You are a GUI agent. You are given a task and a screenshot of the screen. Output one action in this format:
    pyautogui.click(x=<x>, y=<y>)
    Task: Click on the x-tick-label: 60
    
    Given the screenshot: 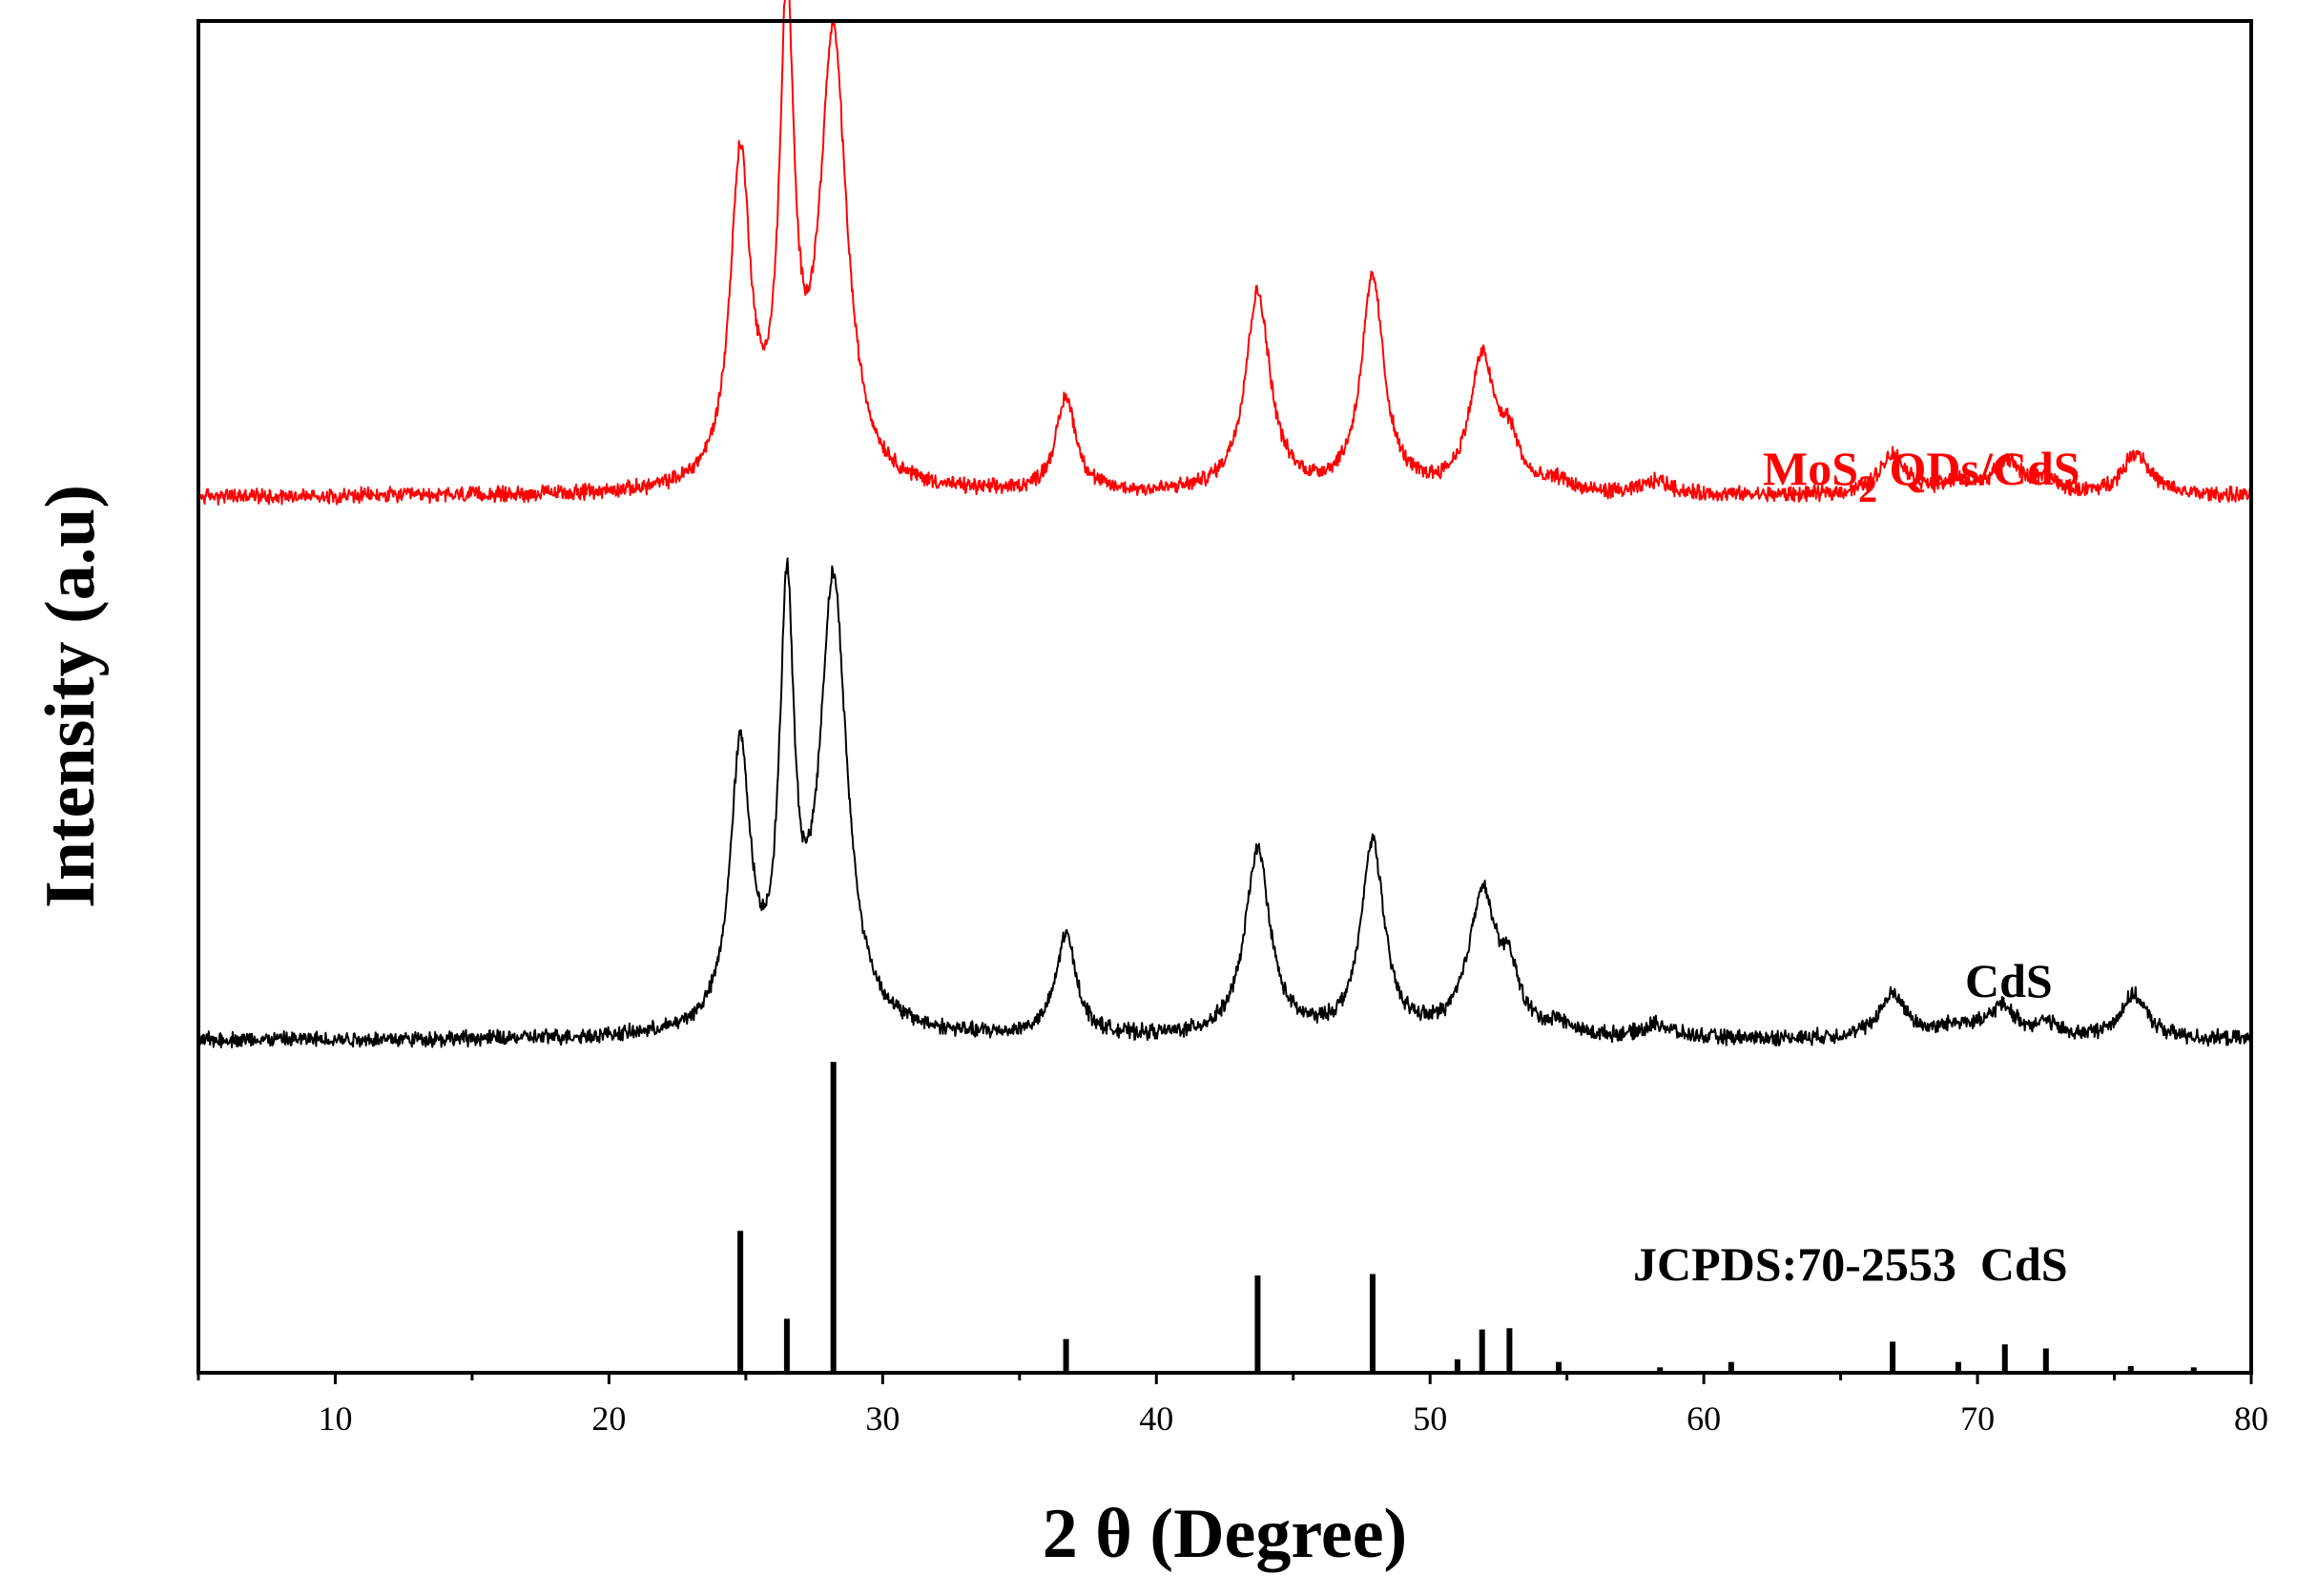 What is the action you would take?
    pyautogui.click(x=1704, y=1418)
    